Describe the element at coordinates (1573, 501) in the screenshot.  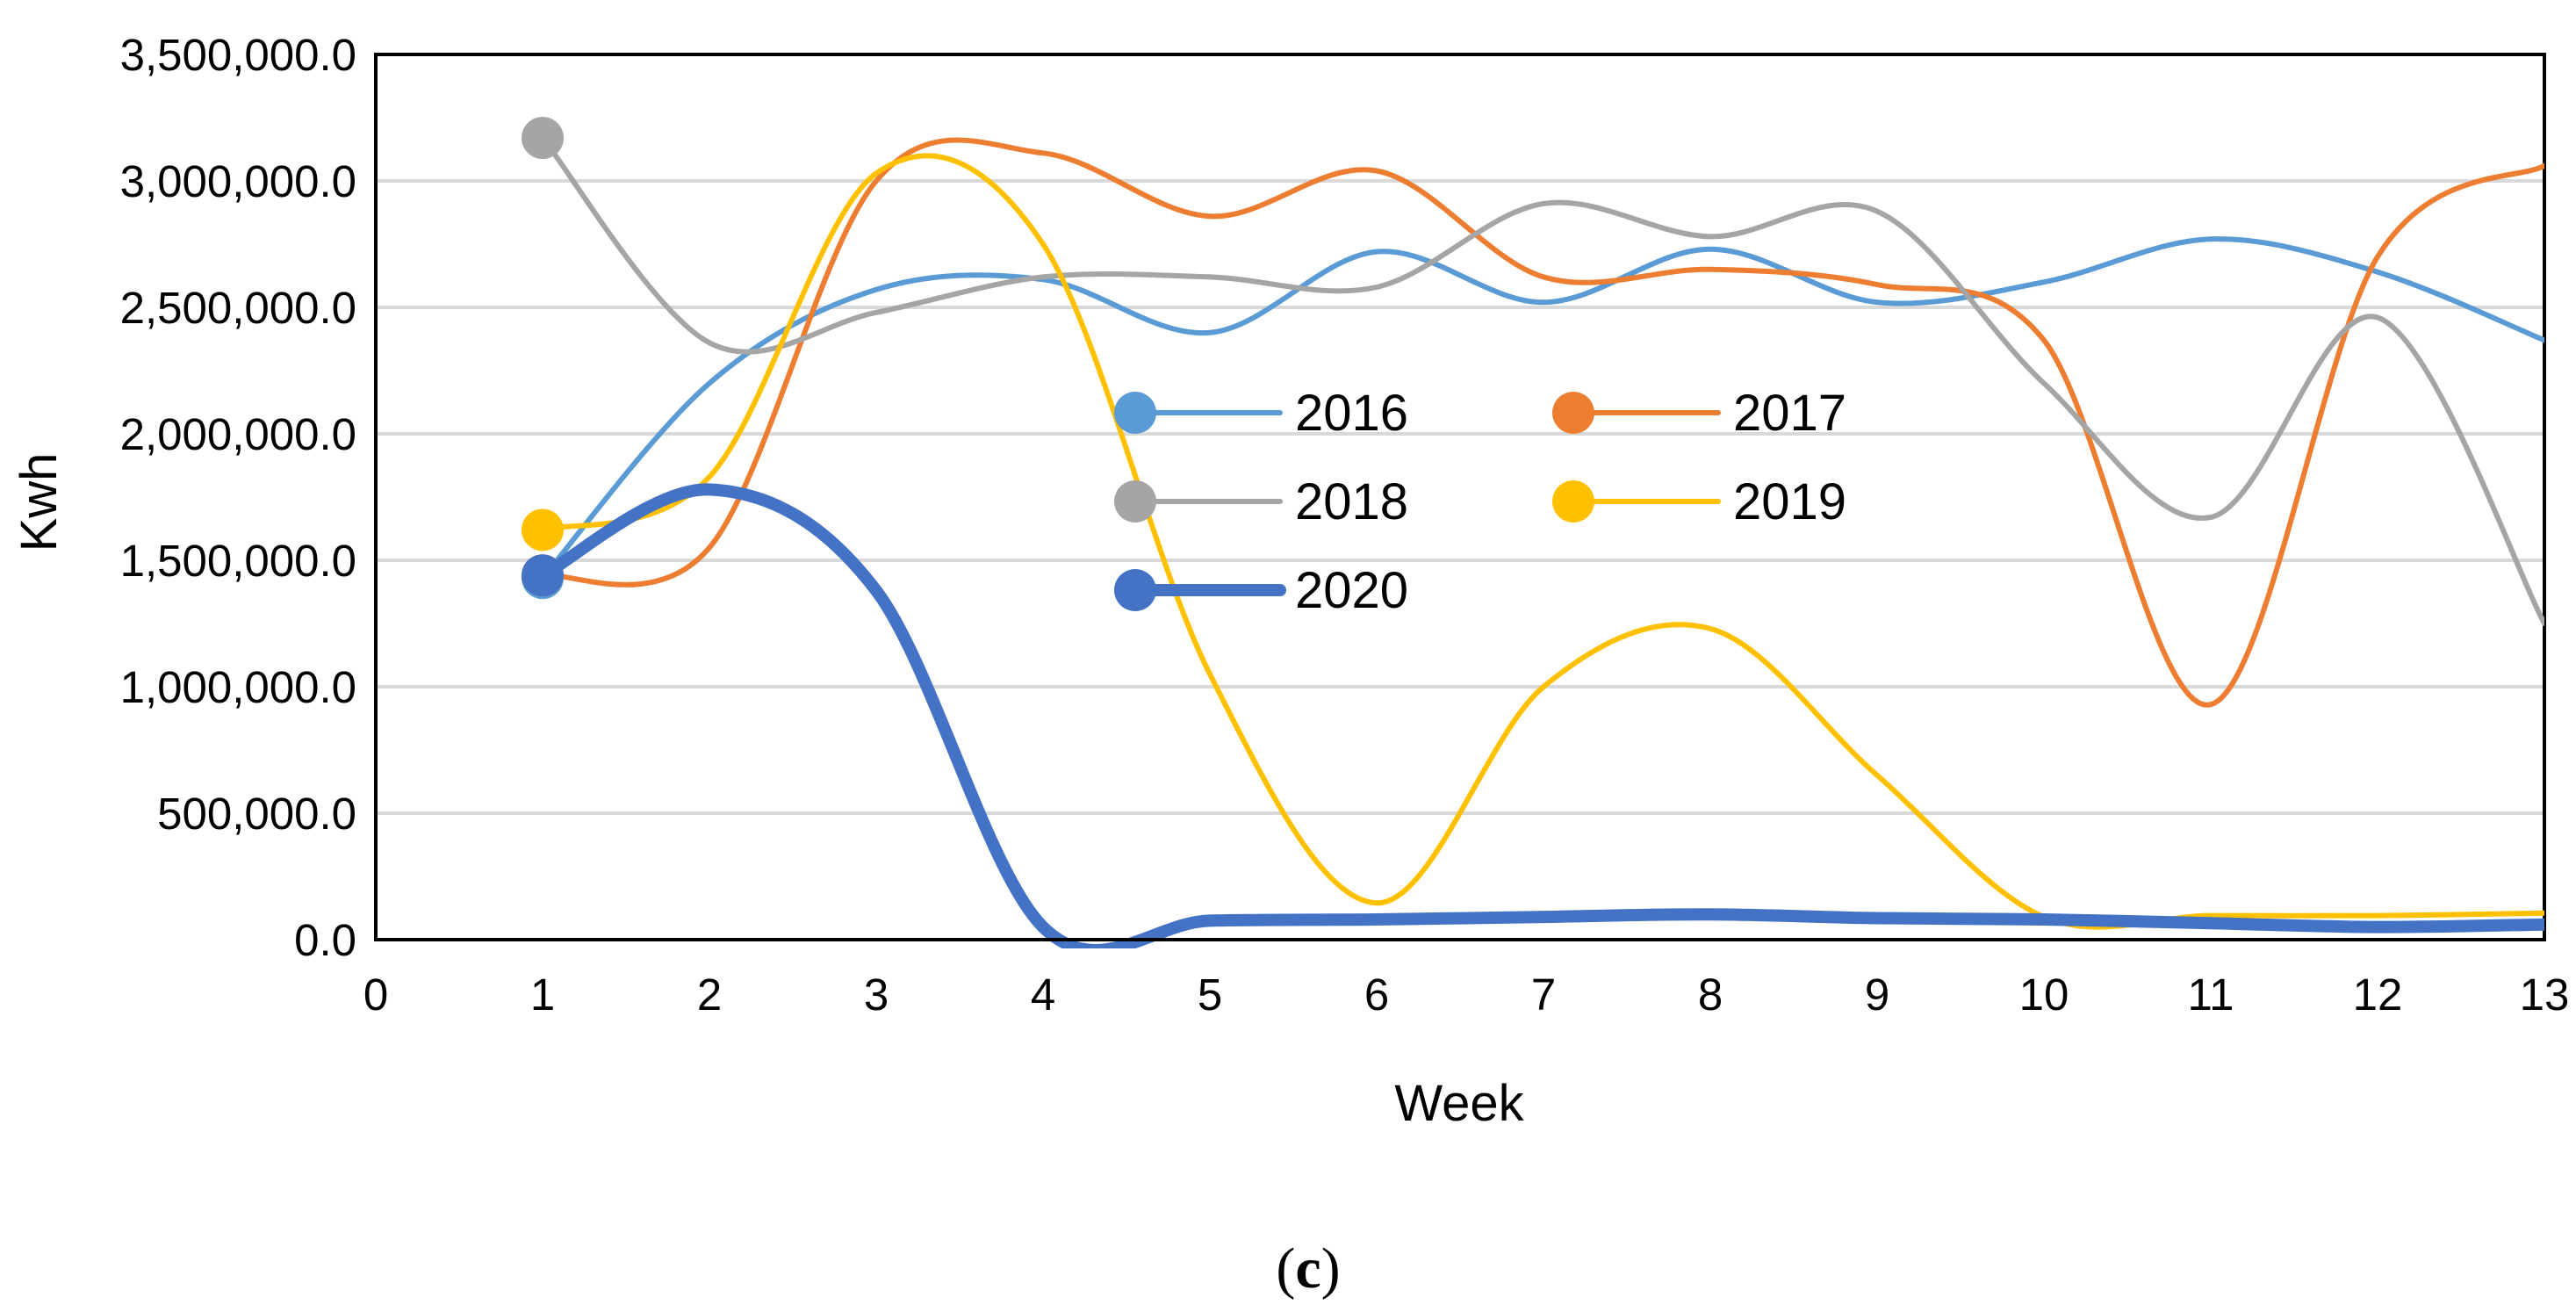
I see `legend-2019-marker` at that location.